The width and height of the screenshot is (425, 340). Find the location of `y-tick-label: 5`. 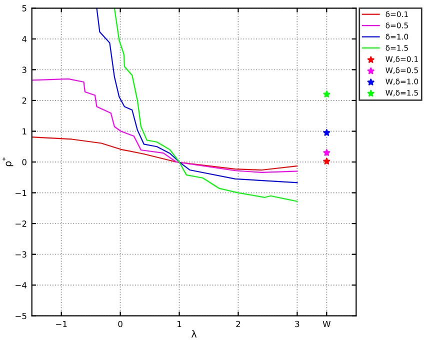

y-tick-label: 5 is located at coordinates (24, 8).